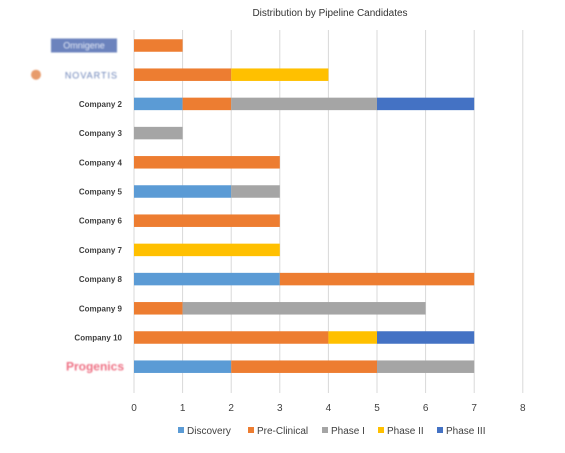 Image resolution: width=565 pixels, height=453 pixels. I want to click on legend-label: Phase I, so click(348, 431).